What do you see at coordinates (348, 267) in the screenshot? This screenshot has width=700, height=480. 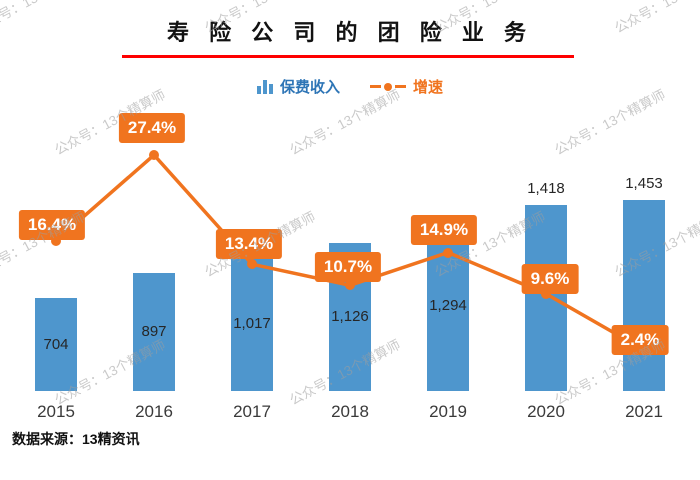 I see `growth-rate-label: 10.7%` at bounding box center [348, 267].